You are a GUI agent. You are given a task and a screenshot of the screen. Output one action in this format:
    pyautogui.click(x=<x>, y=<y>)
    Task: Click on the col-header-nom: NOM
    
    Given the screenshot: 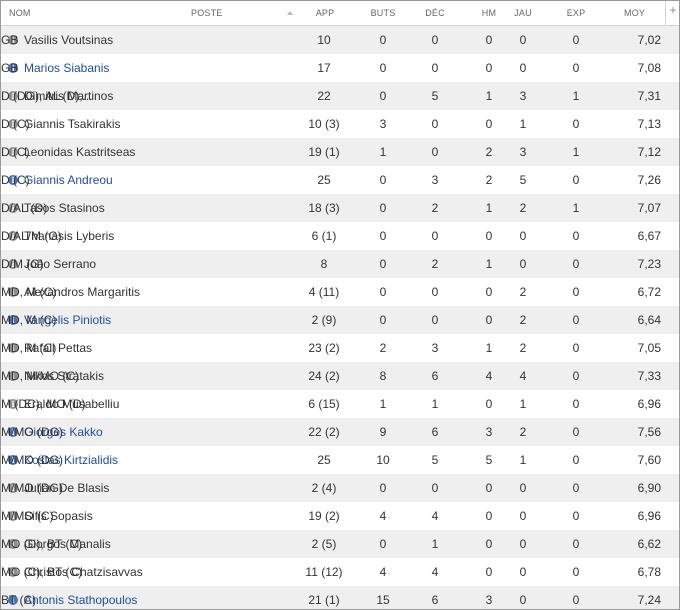 What is the action you would take?
    pyautogui.click(x=20, y=13)
    